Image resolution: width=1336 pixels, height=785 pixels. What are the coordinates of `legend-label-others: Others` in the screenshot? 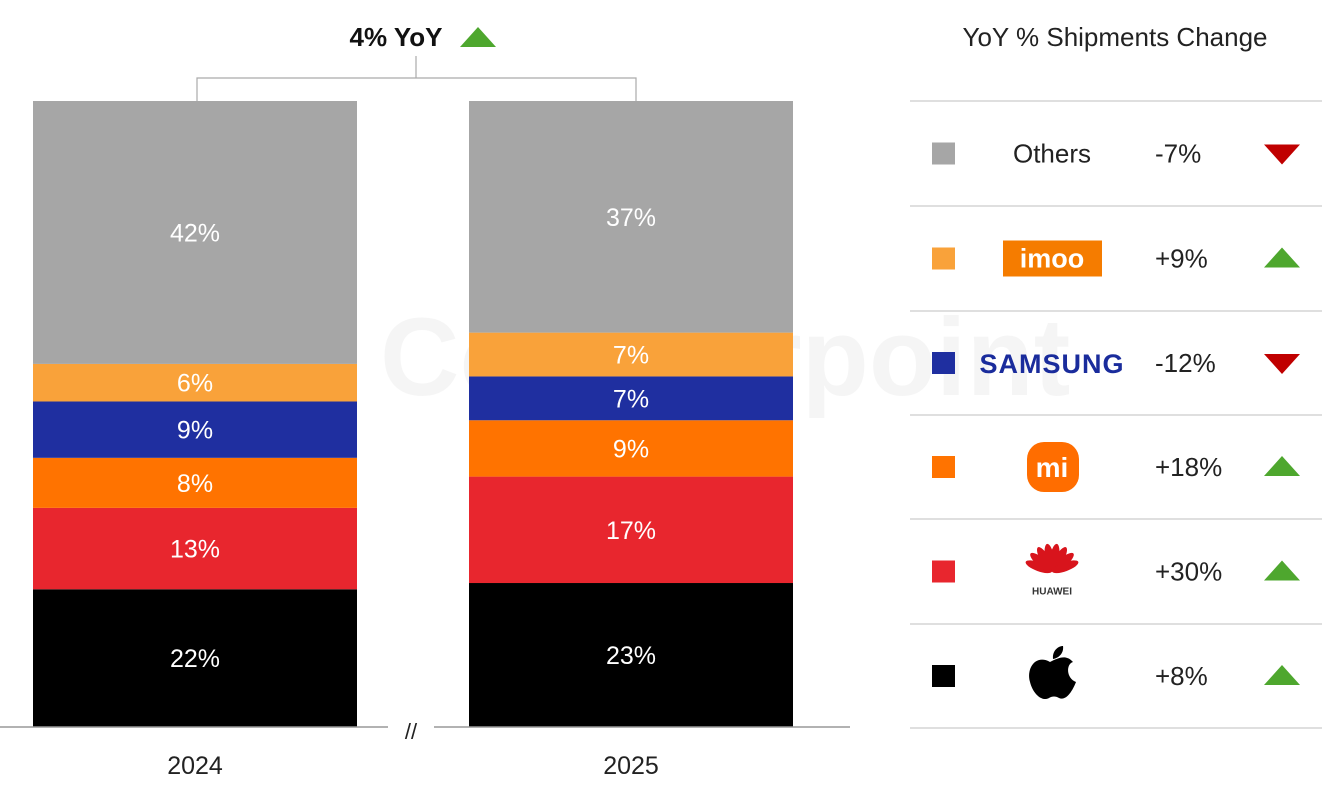 It's located at (1052, 154).